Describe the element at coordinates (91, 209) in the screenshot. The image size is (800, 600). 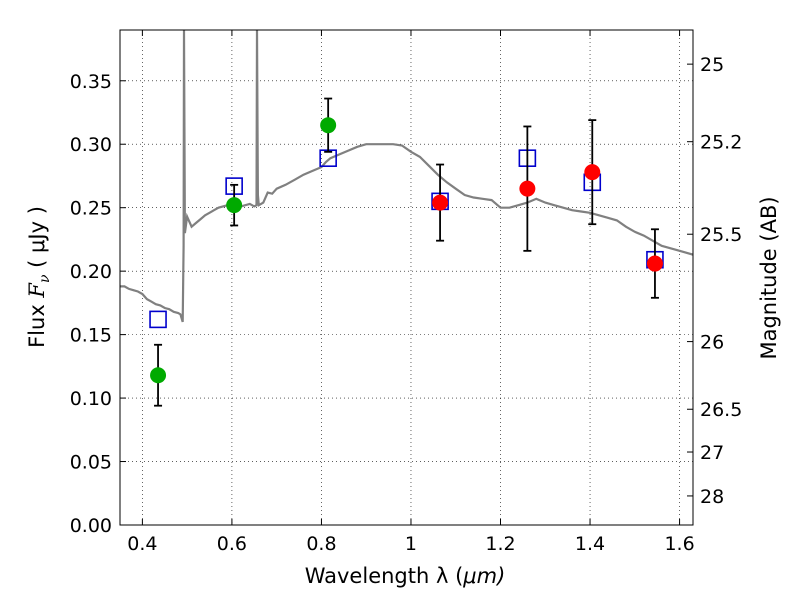
I see `y-tick-label: 0.25` at that location.